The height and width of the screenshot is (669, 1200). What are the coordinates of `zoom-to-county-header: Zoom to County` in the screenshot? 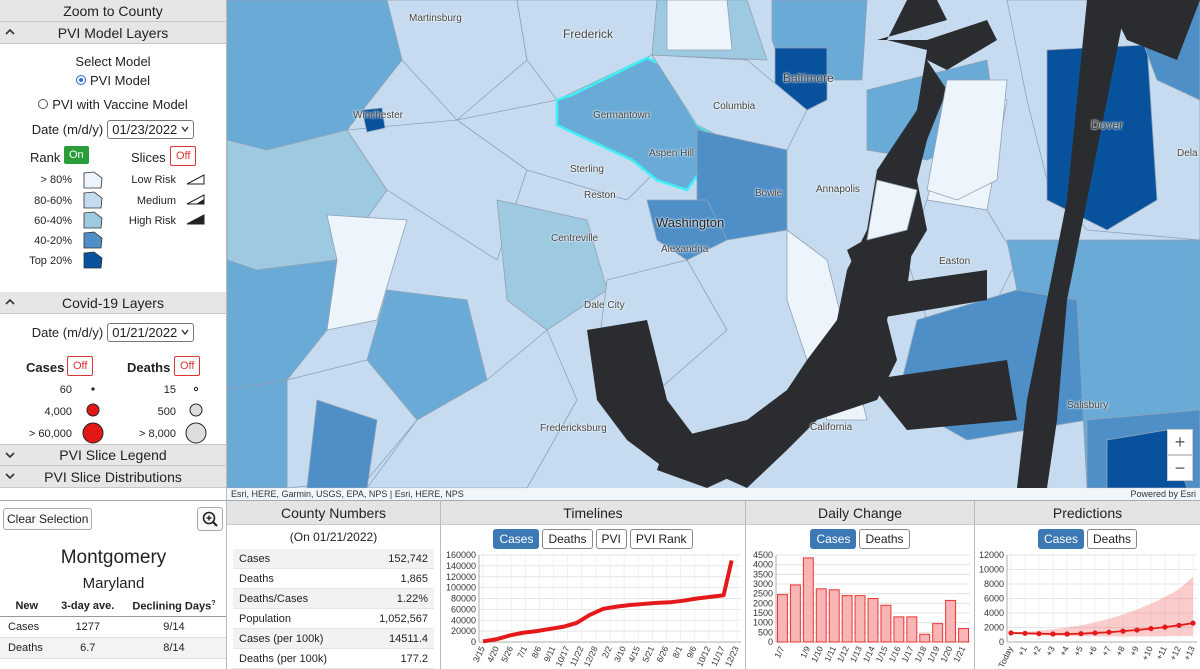 It's located at (113, 11).